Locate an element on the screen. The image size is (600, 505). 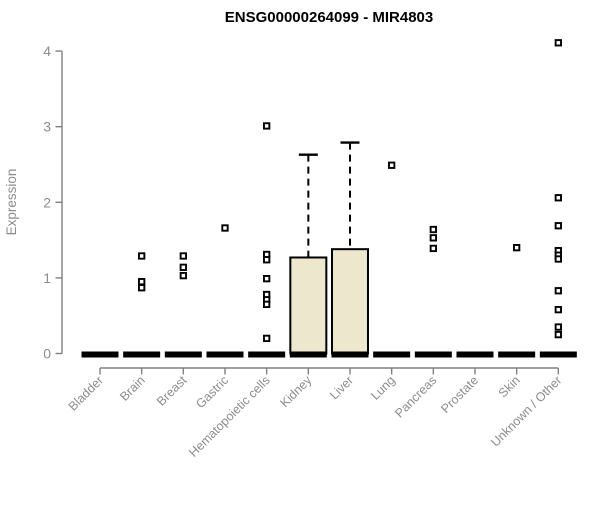
x-tick-label: Kidney is located at coordinates (296, 391).